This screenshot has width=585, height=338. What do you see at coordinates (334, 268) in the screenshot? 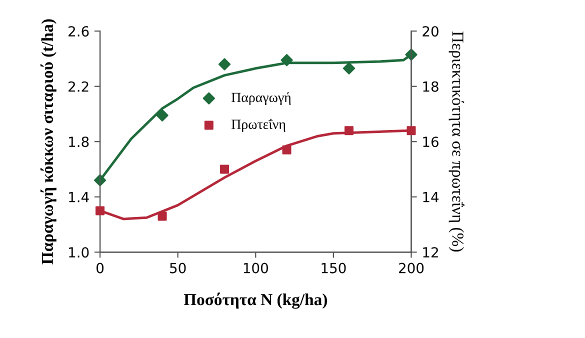
I see `x-tick-label: 150` at bounding box center [334, 268].